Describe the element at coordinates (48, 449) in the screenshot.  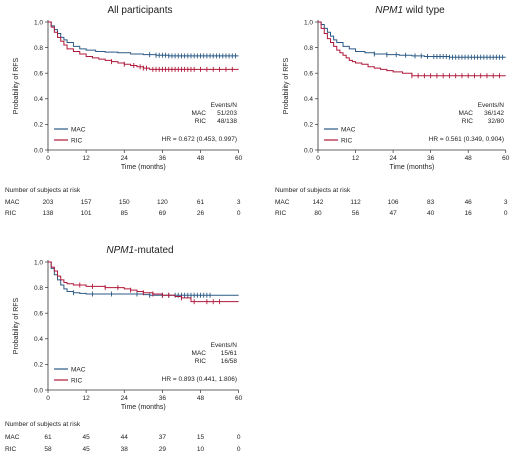
I see `risk-count: 58` at that location.